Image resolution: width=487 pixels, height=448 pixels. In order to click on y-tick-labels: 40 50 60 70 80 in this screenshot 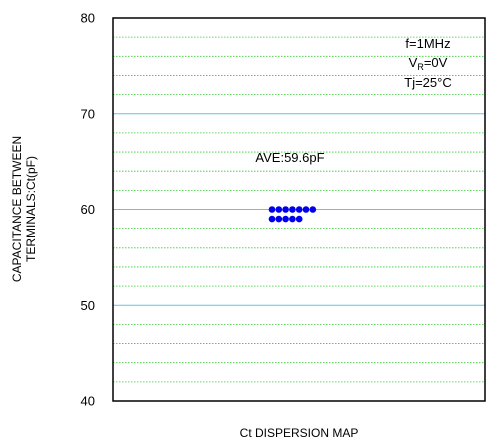, I will do `click(88, 210)`.